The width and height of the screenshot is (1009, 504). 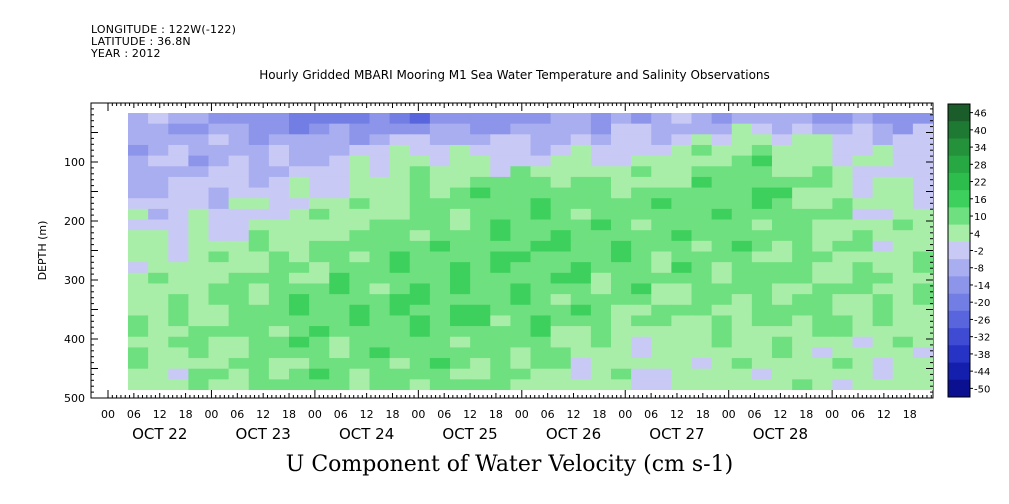 I want to click on x-hour-label: 06, so click(x=237, y=414).